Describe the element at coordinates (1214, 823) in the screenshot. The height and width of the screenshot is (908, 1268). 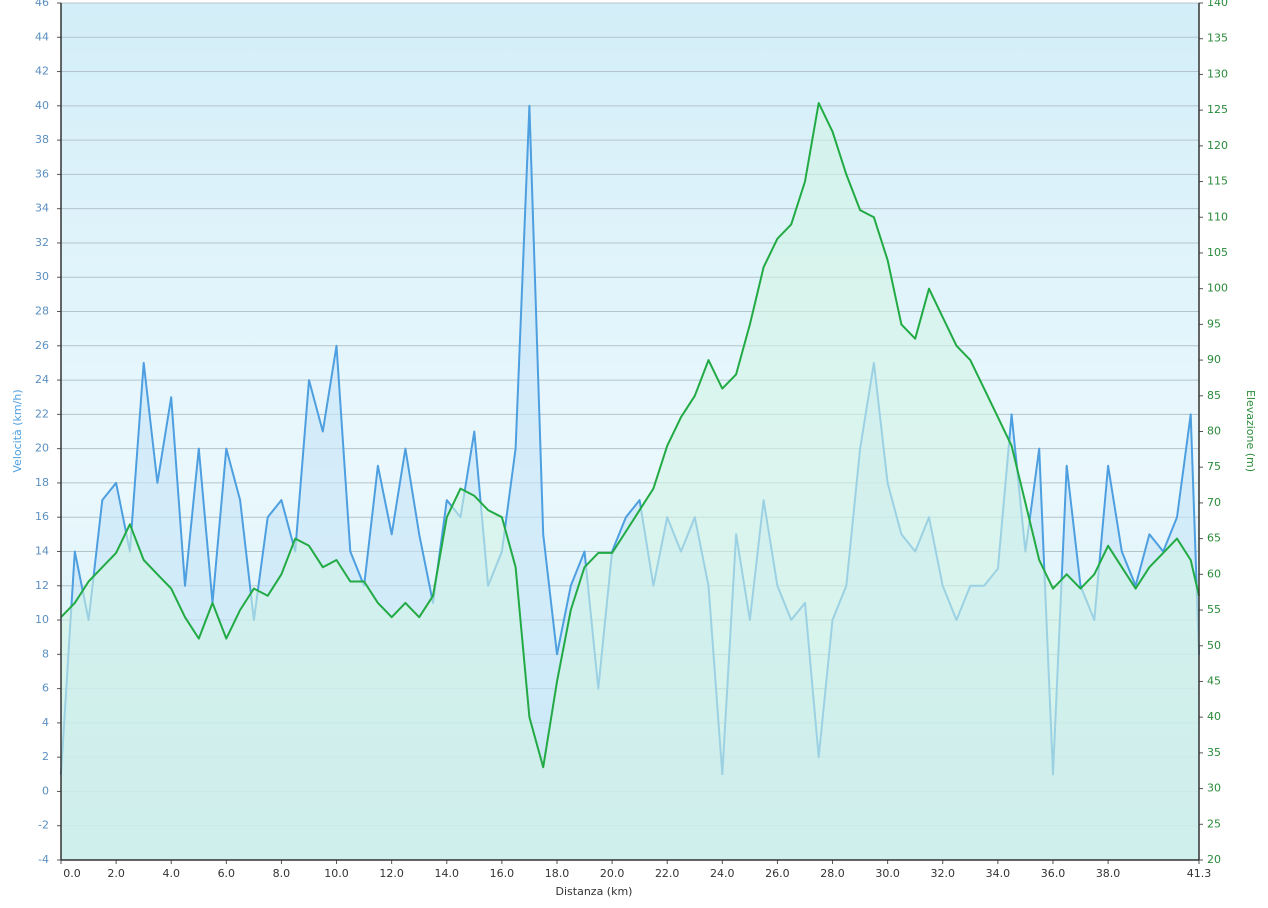
I see `y2-tick-label: 25` at that location.